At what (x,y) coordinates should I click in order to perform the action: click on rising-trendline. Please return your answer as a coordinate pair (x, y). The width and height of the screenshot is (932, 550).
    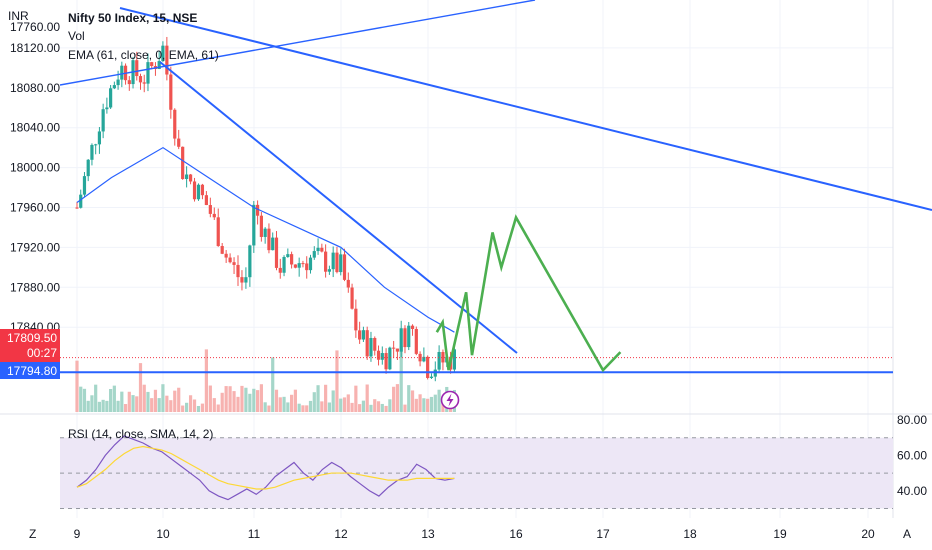
    Looking at the image, I should click on (297, 43).